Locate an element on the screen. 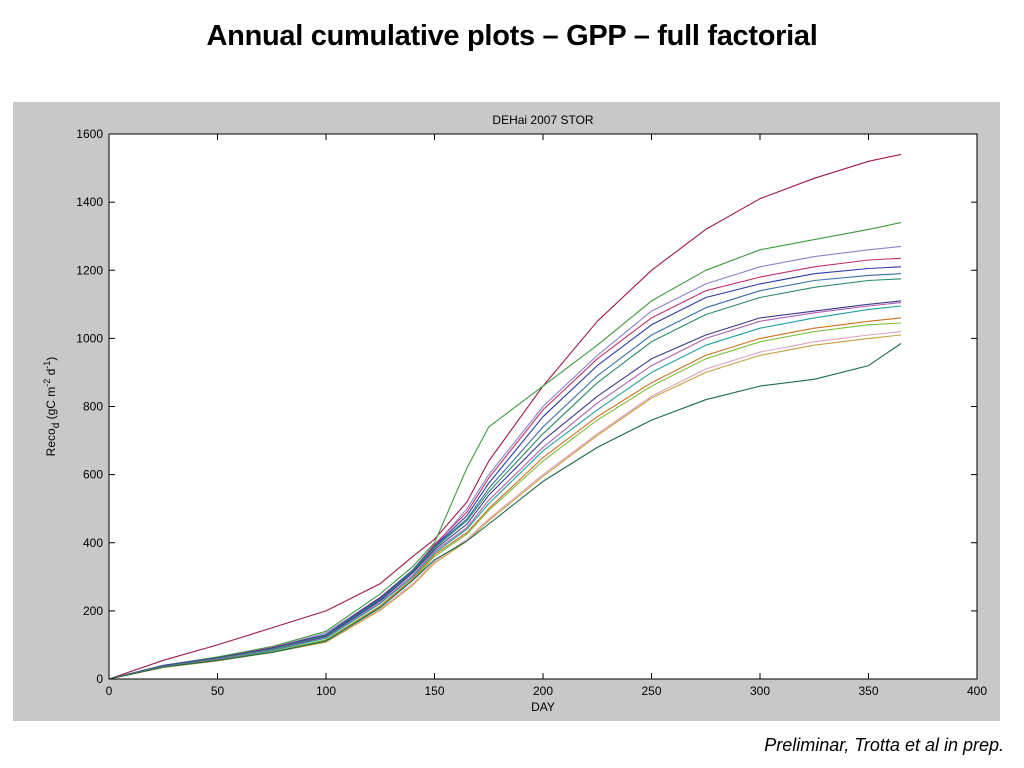  x-tick-label: 350 is located at coordinates (868, 691).